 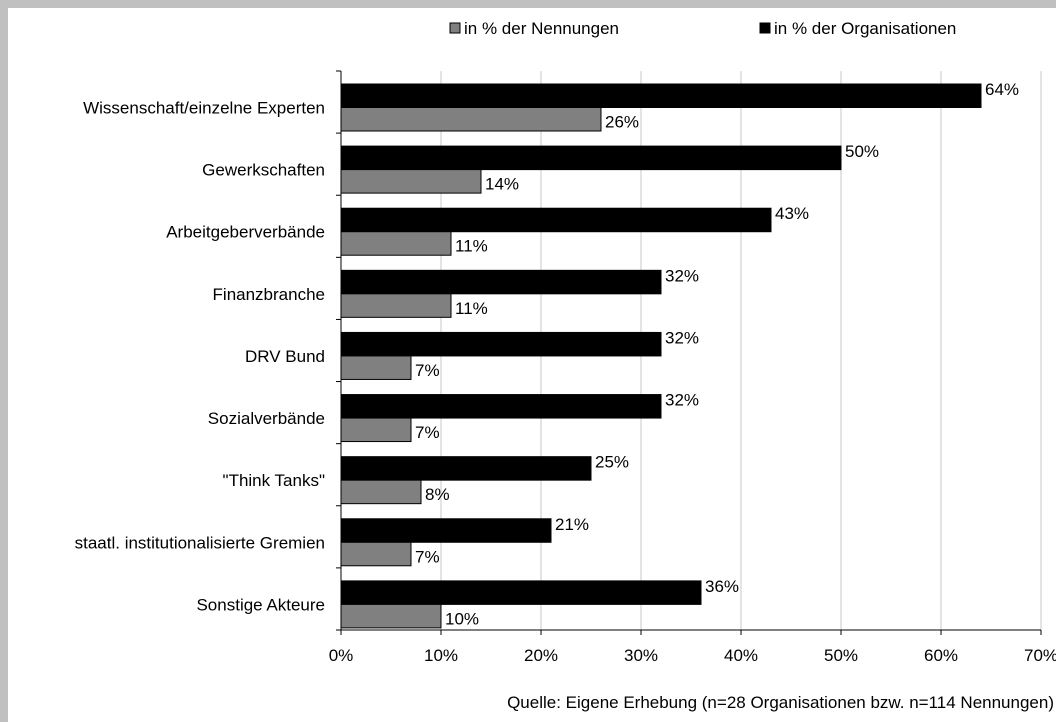 What do you see at coordinates (1040, 655) in the screenshot?
I see `x-tick-label: 70%` at bounding box center [1040, 655].